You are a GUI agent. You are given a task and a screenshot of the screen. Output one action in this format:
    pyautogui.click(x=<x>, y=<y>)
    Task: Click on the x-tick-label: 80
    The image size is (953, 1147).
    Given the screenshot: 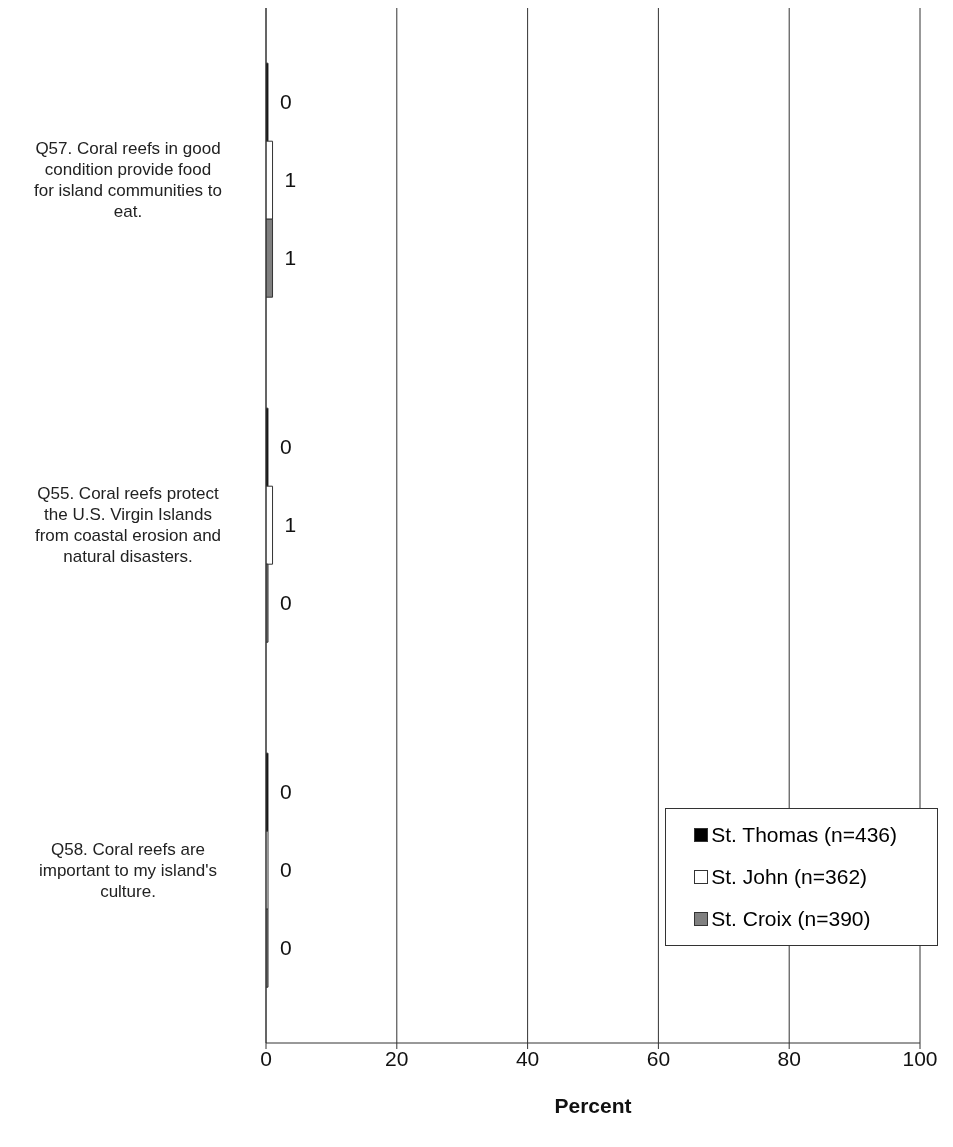 What is the action you would take?
    pyautogui.click(x=789, y=1058)
    